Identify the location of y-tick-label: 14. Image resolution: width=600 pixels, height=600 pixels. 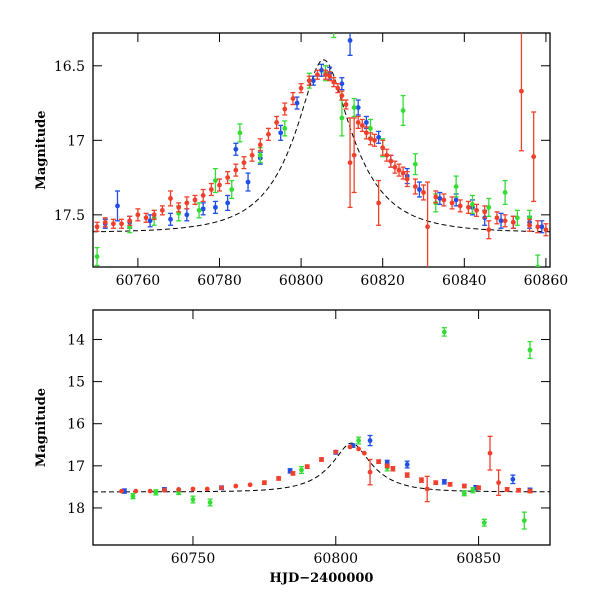
(76, 340).